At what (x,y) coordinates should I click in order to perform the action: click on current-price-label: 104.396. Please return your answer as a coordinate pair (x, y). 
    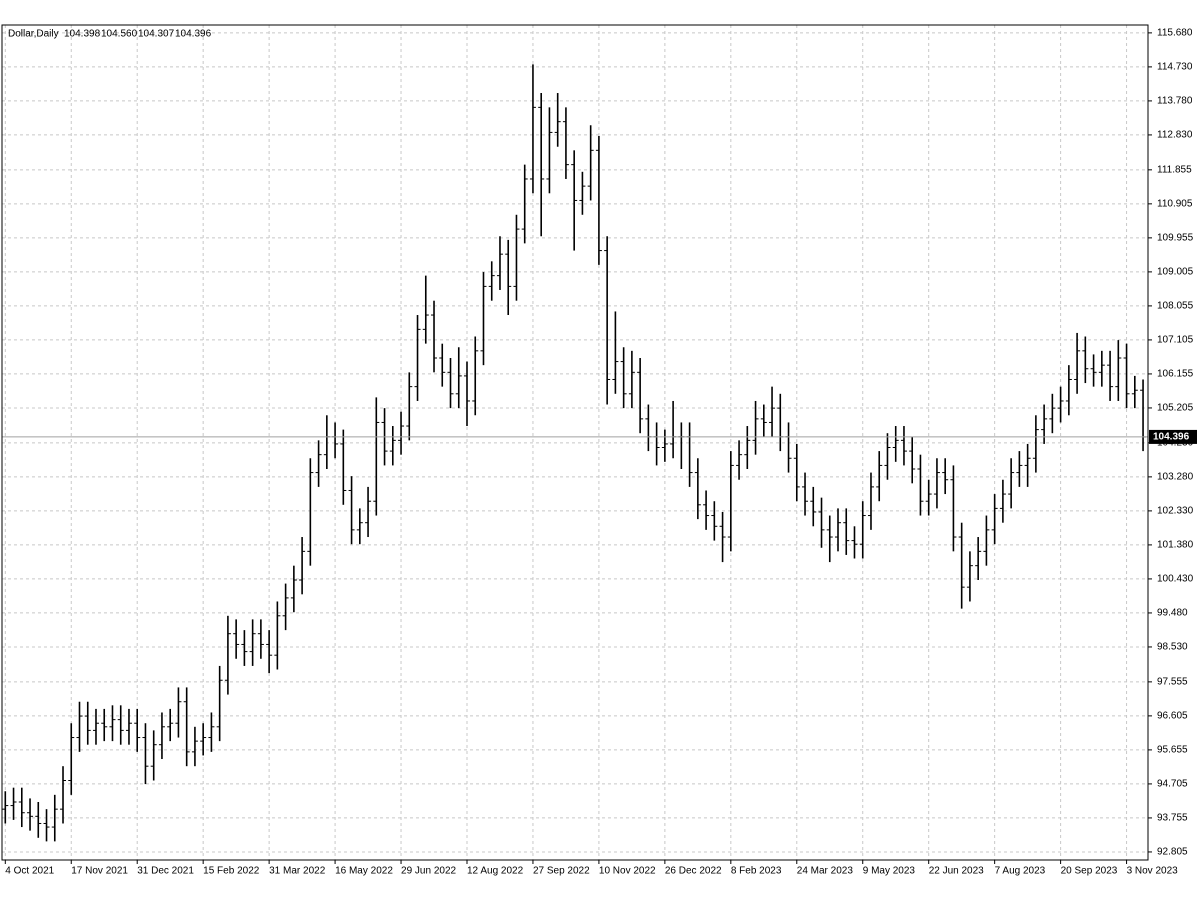
    Looking at the image, I should click on (1171, 437).